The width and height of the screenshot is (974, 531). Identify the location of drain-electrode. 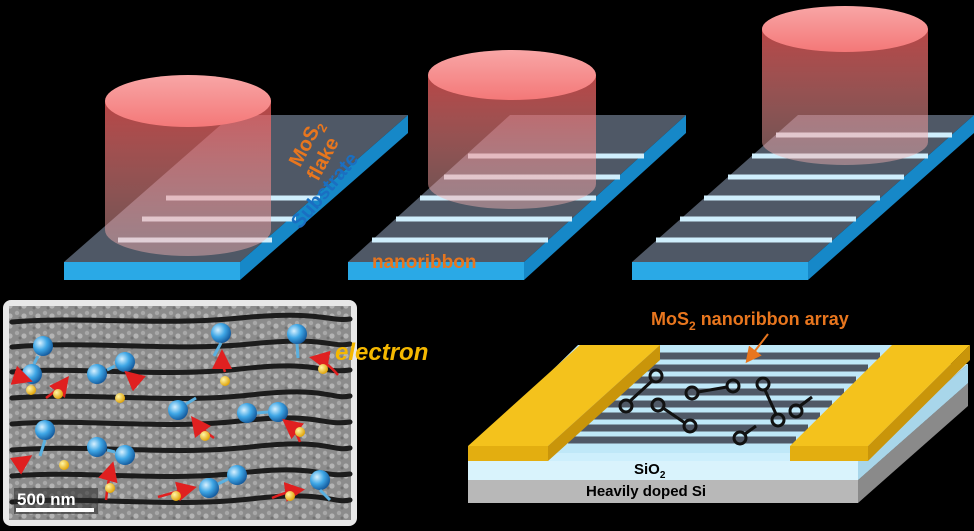
(880, 403).